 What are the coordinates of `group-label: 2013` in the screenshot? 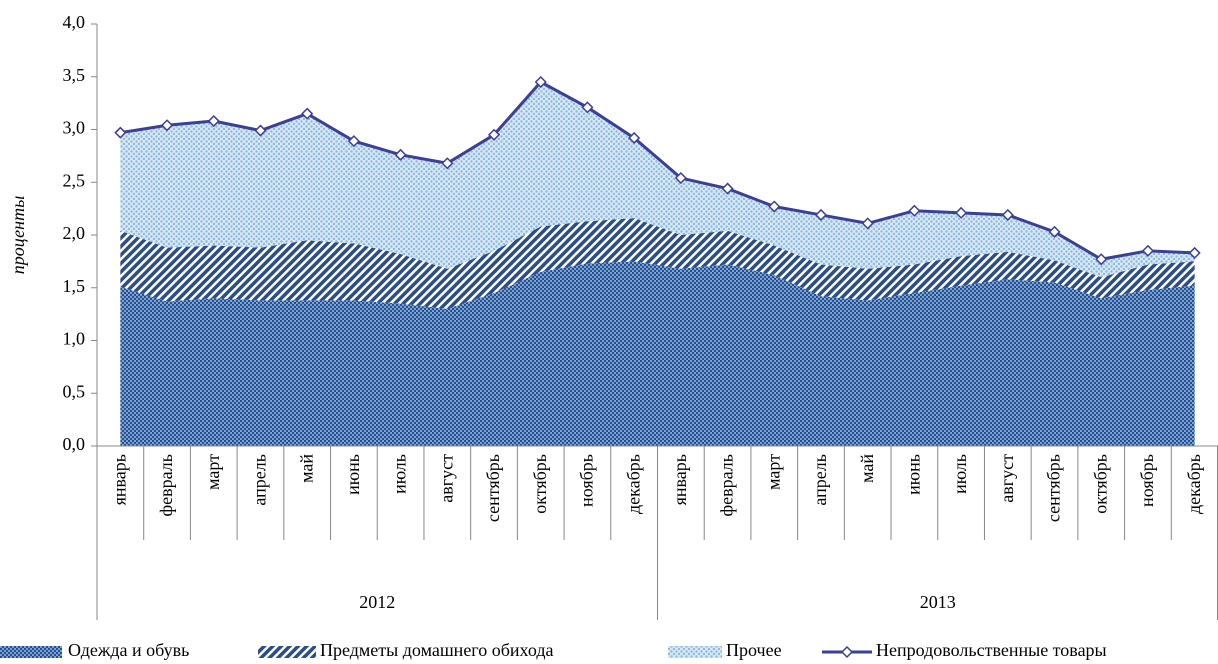 It's located at (938, 602).